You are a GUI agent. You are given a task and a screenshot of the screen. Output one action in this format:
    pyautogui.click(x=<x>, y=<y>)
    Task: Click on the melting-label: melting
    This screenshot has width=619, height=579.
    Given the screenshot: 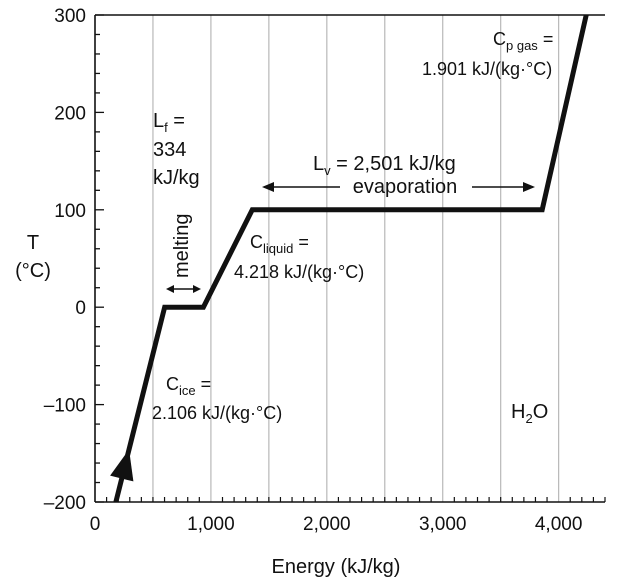 What is the action you would take?
    pyautogui.click(x=182, y=246)
    